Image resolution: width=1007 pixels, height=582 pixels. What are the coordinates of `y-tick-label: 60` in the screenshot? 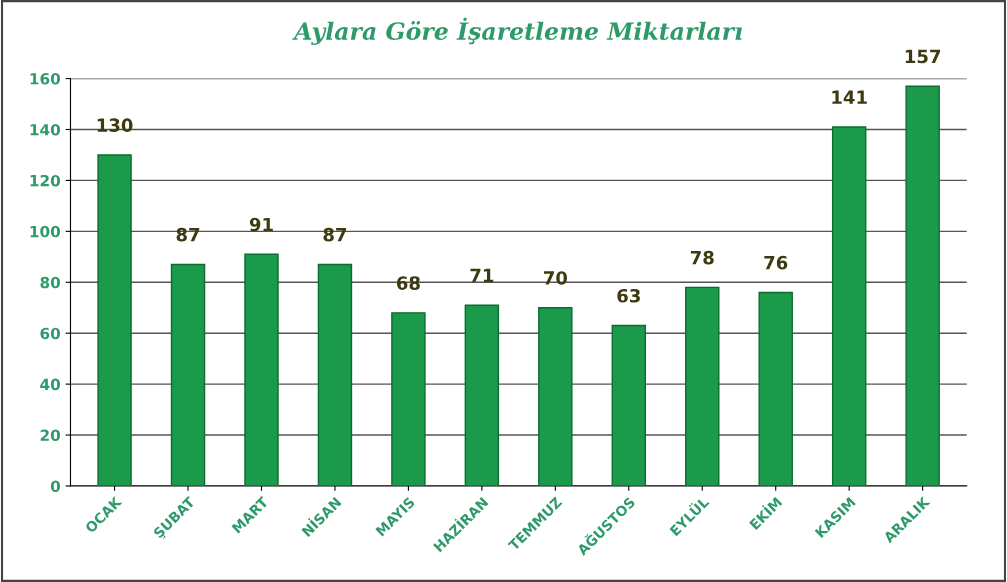 It's located at (50, 333).